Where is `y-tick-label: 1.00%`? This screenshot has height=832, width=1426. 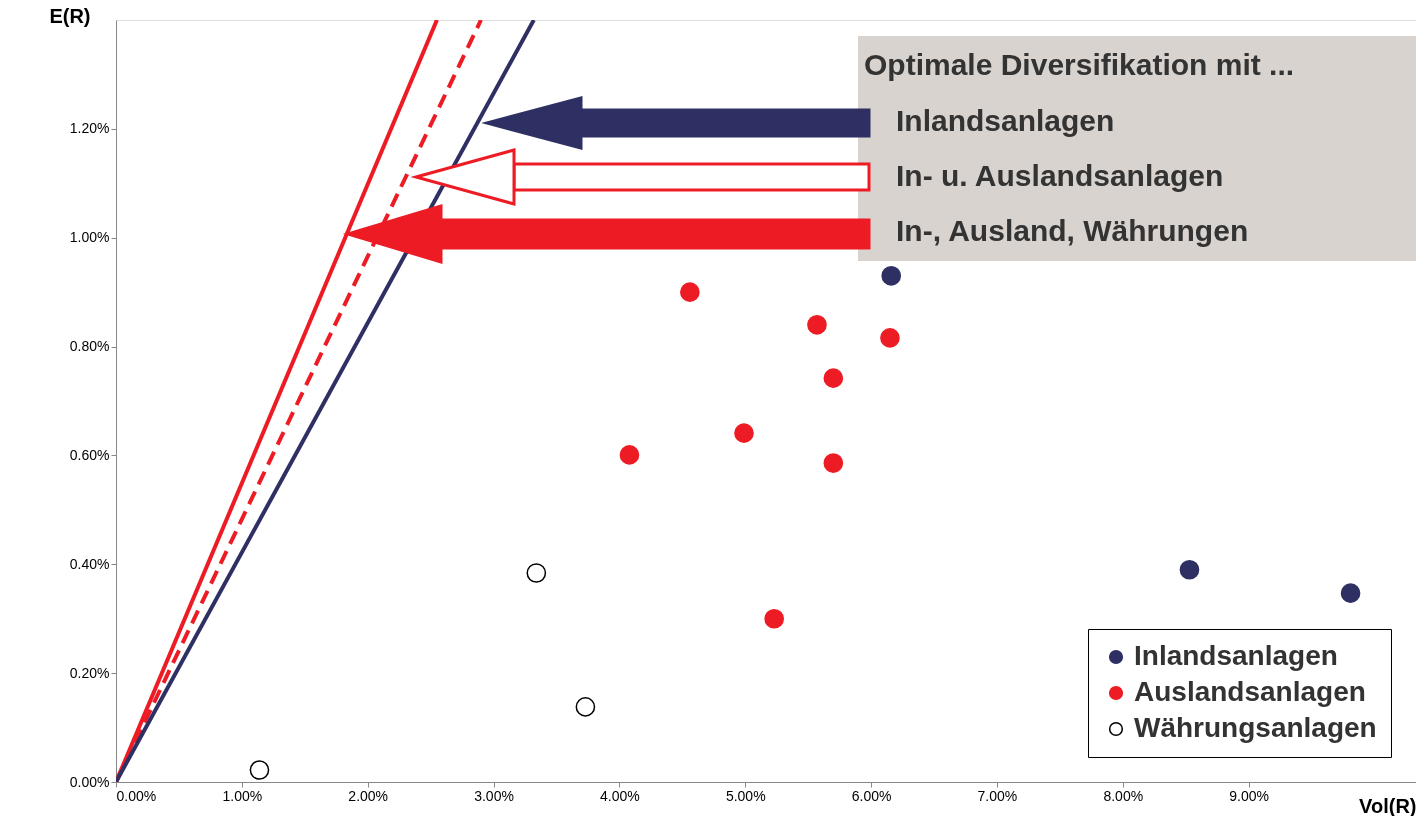 y-tick-label: 1.00% is located at coordinates (89, 237).